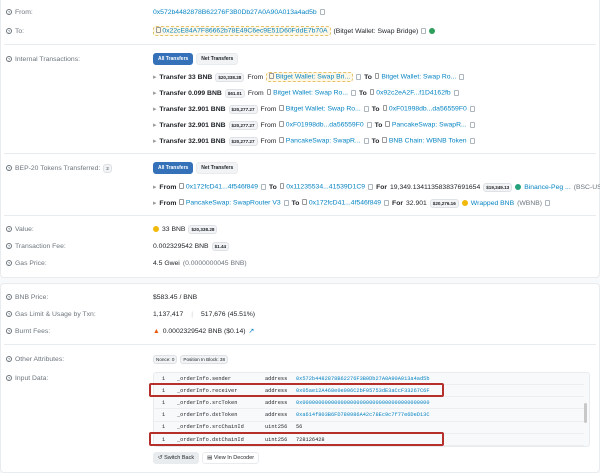 Image resolution: width=600 pixels, height=473 pixels. What do you see at coordinates (207, 402) in the screenshot?
I see `param-name: _orderInfo.srcToken` at bounding box center [207, 402].